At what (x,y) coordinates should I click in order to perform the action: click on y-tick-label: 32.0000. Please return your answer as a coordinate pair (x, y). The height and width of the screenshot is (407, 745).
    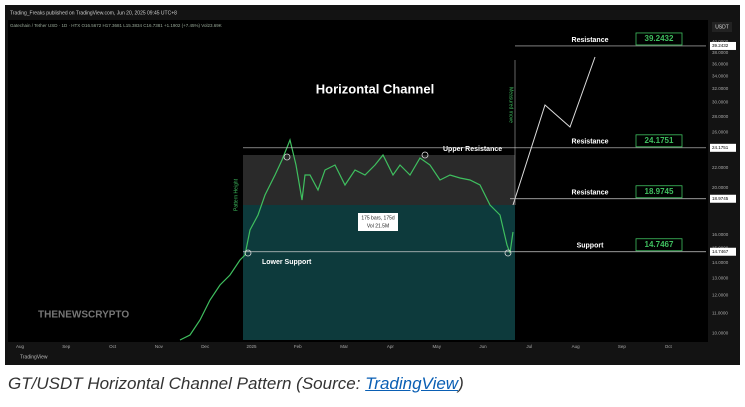
    Looking at the image, I should click on (720, 88).